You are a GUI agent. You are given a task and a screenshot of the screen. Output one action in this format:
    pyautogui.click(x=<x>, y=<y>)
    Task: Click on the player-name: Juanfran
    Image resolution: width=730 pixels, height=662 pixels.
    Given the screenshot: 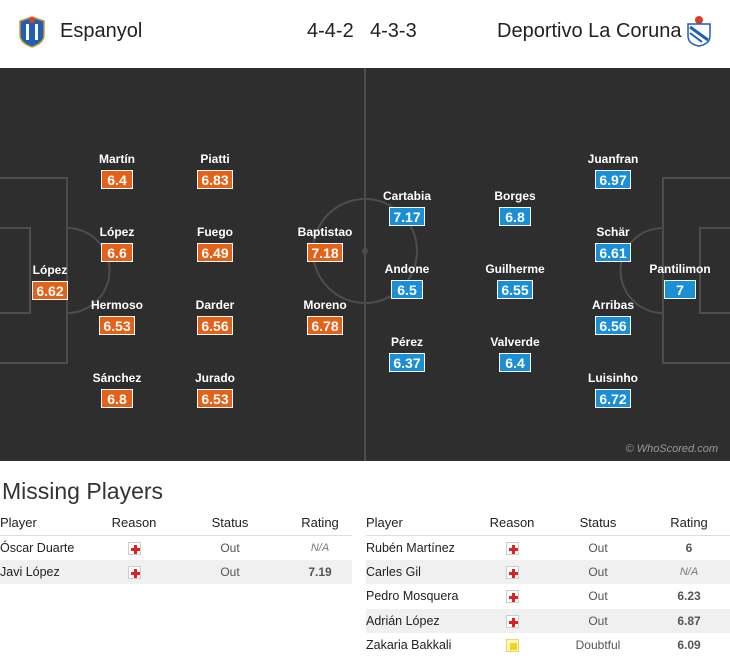 What is the action you would take?
    pyautogui.click(x=613, y=159)
    